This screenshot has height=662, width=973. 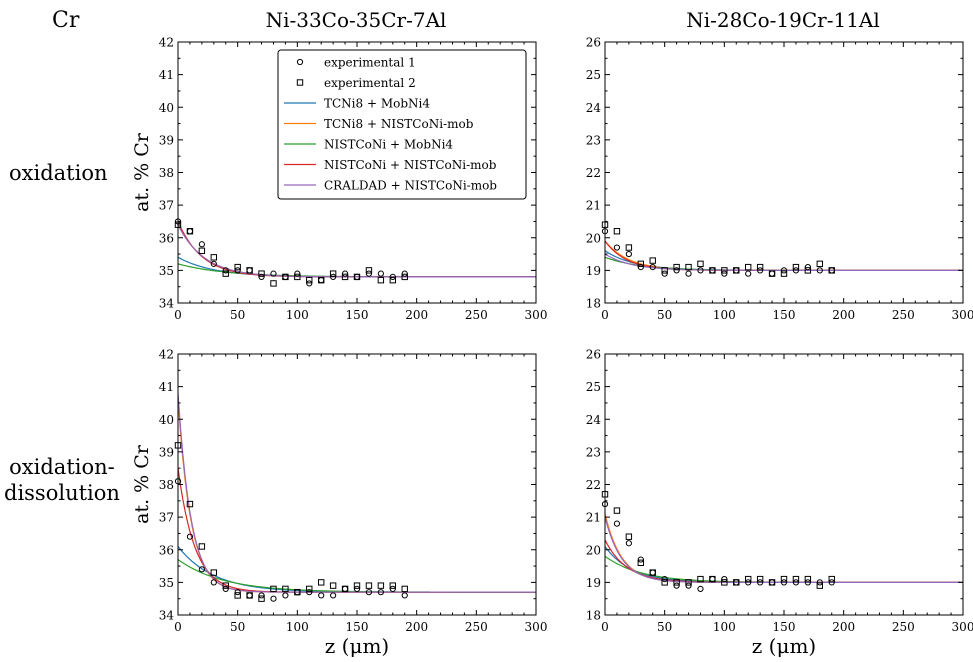 I want to click on legend-entry-label: CRALDAD + NISTCoNi-mob, so click(x=410, y=186).